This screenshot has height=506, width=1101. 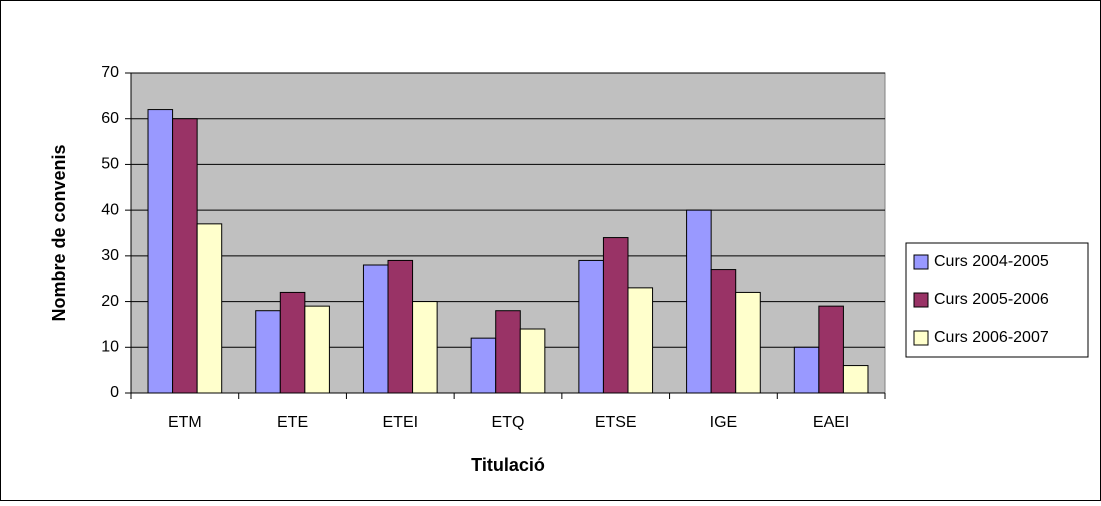 I want to click on x-tick-label: IGE, so click(x=724, y=422).